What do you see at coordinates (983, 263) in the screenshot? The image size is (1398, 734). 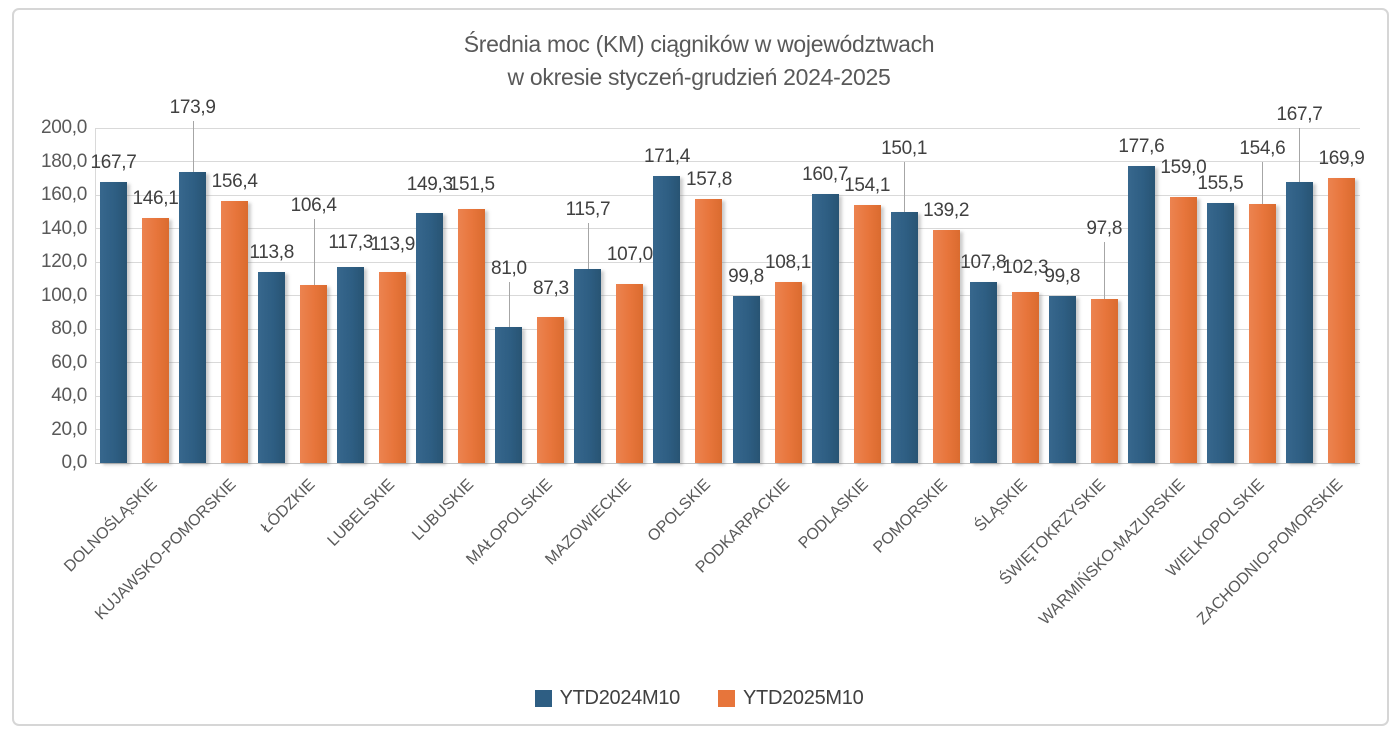 I see `data-label: 107,8` at bounding box center [983, 263].